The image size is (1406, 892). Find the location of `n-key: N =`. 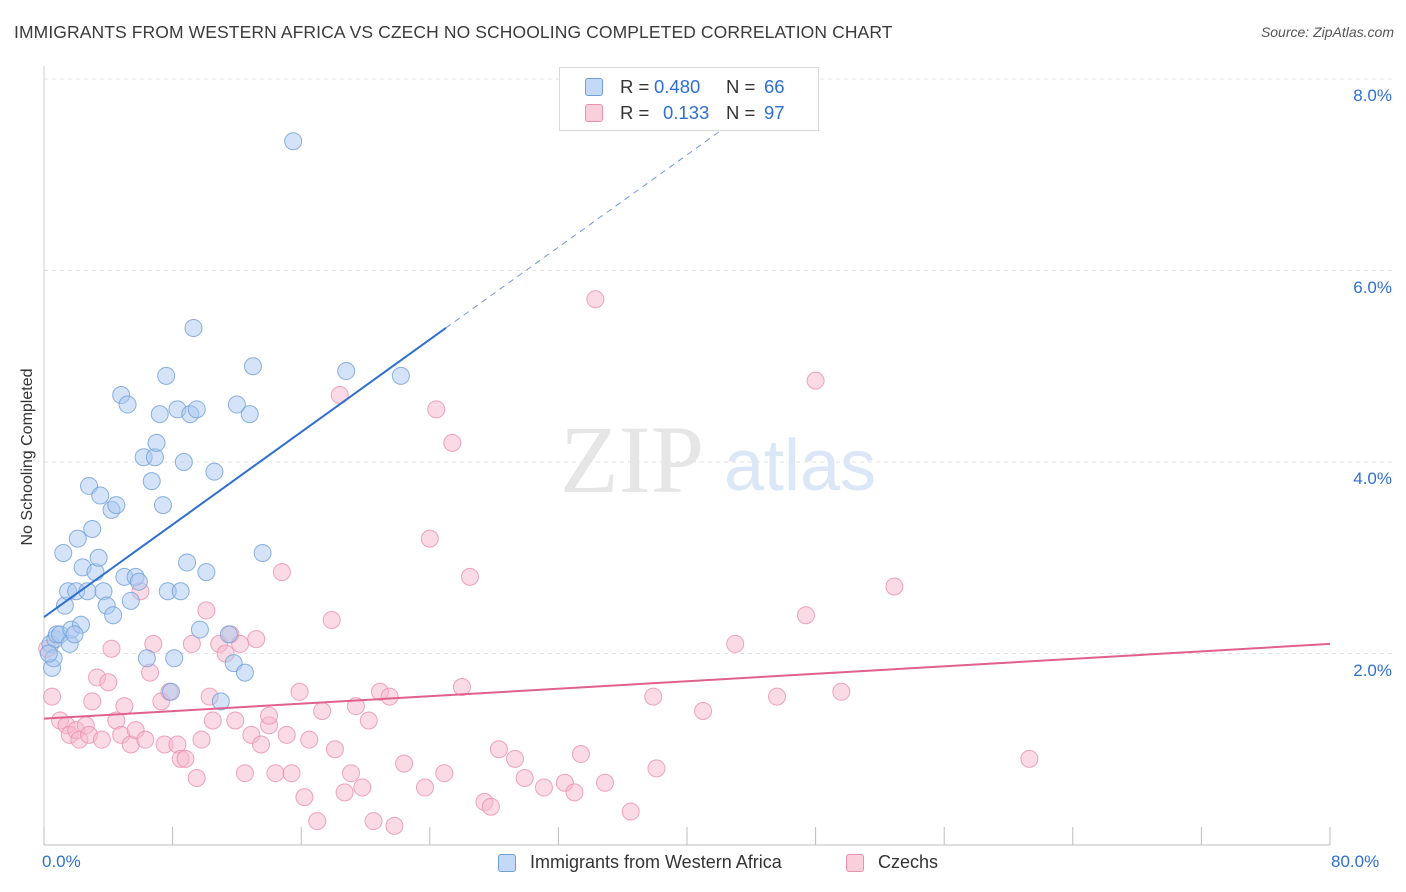

n-key: N = is located at coordinates (741, 112).